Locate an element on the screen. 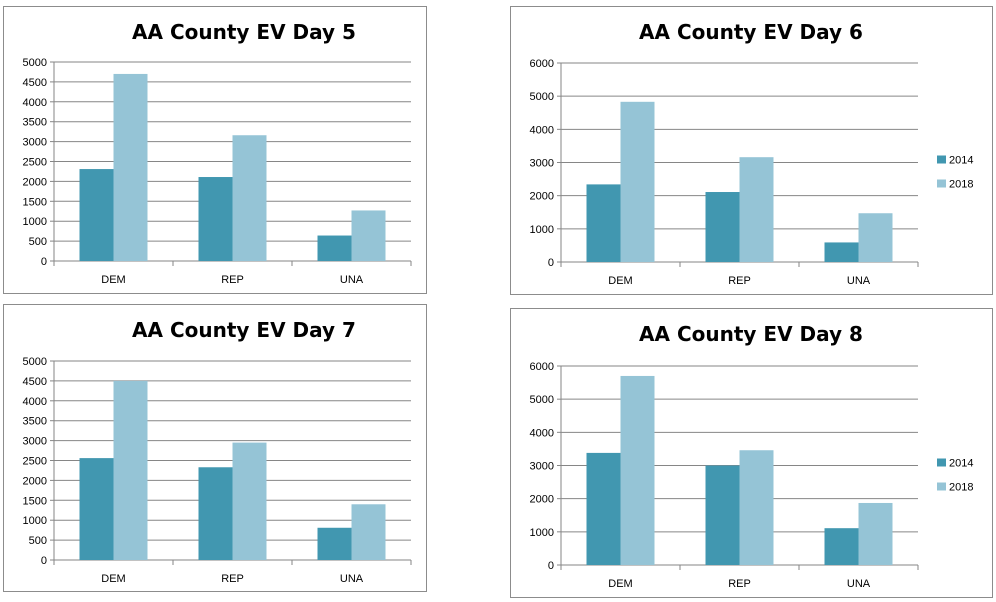 This screenshot has height=602, width=996. chart-title: AA County EV Day 5 is located at coordinates (244, 32).